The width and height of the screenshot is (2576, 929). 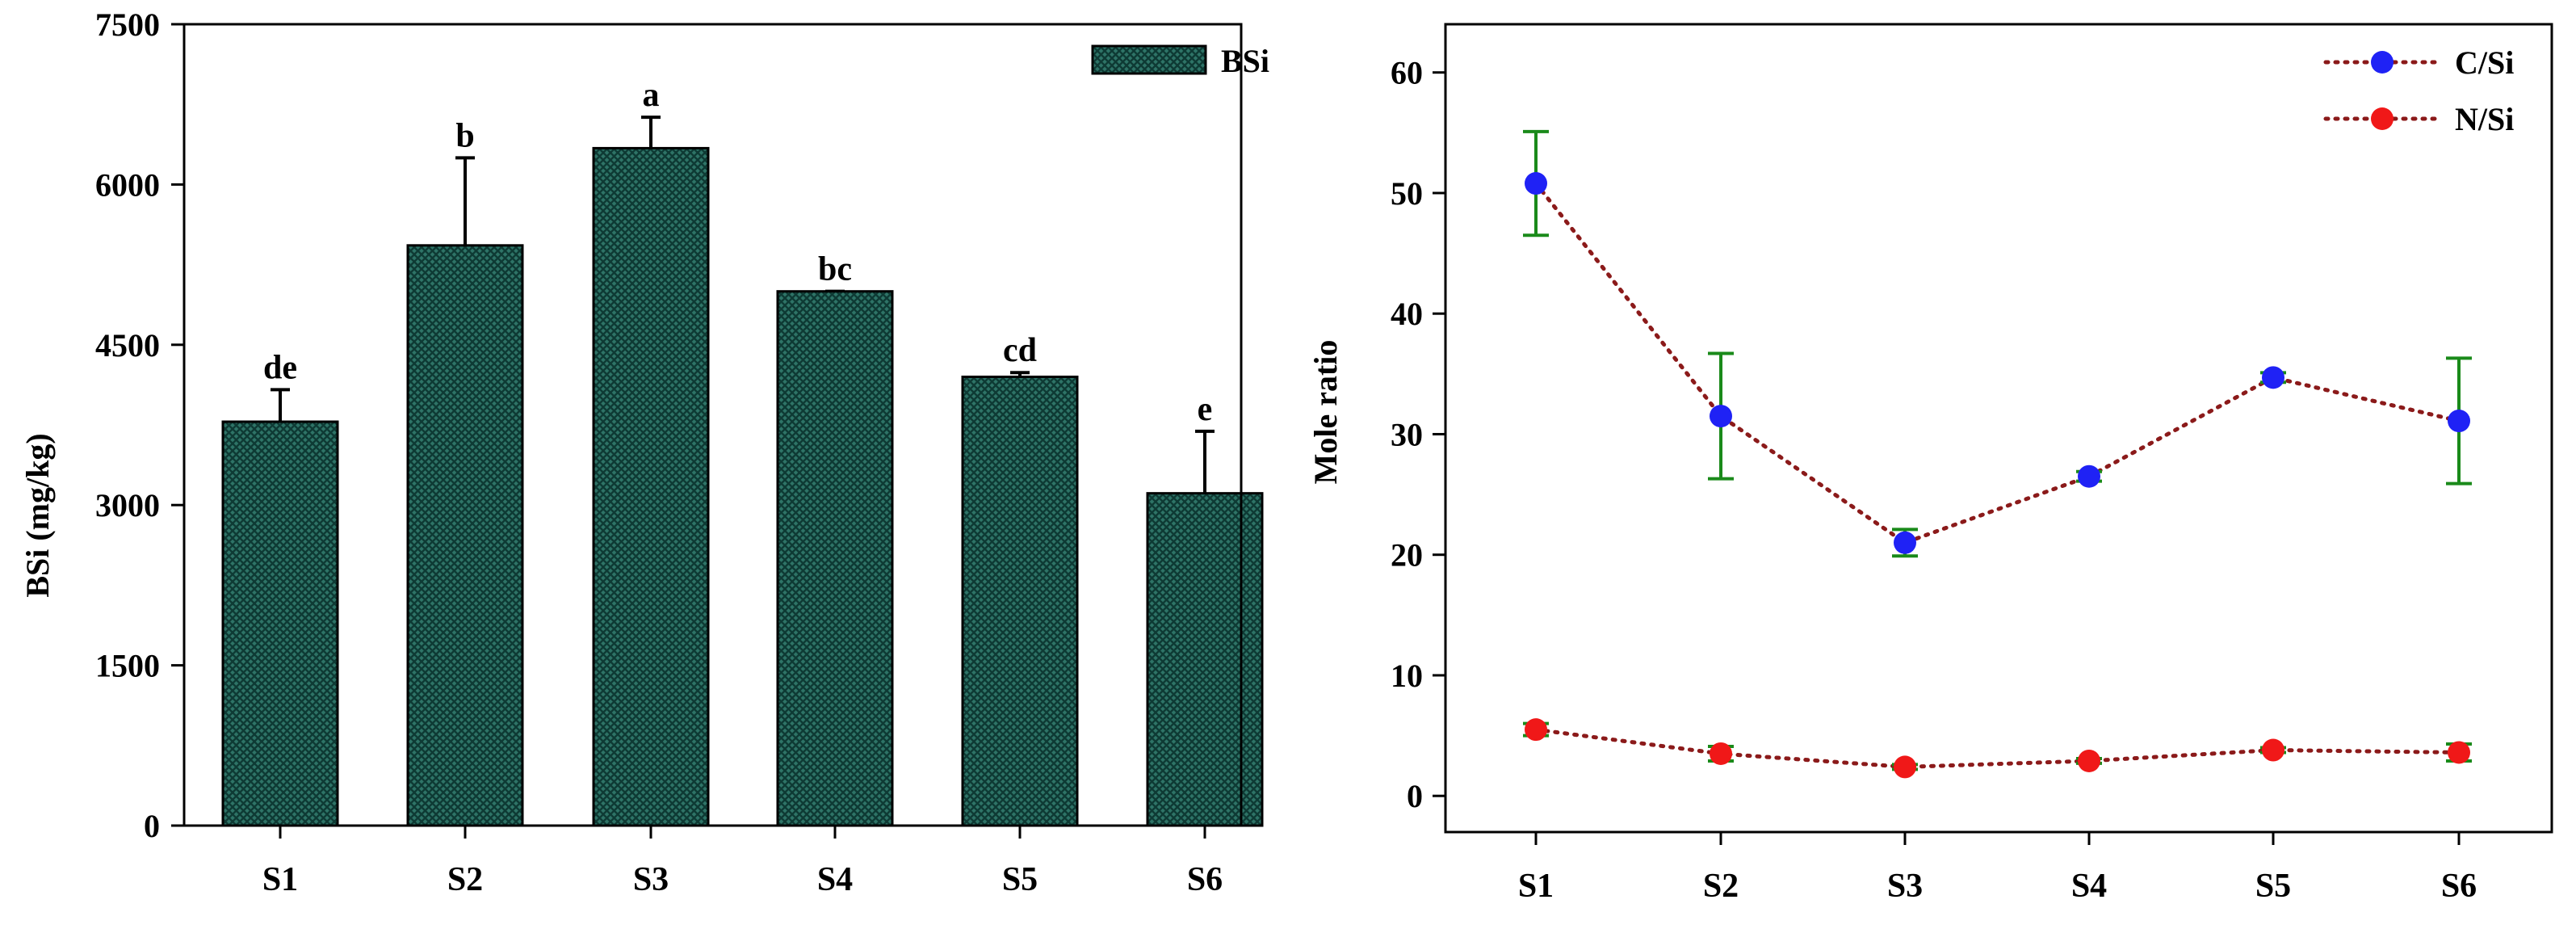 I want to click on significance-letter: b, so click(x=464, y=135).